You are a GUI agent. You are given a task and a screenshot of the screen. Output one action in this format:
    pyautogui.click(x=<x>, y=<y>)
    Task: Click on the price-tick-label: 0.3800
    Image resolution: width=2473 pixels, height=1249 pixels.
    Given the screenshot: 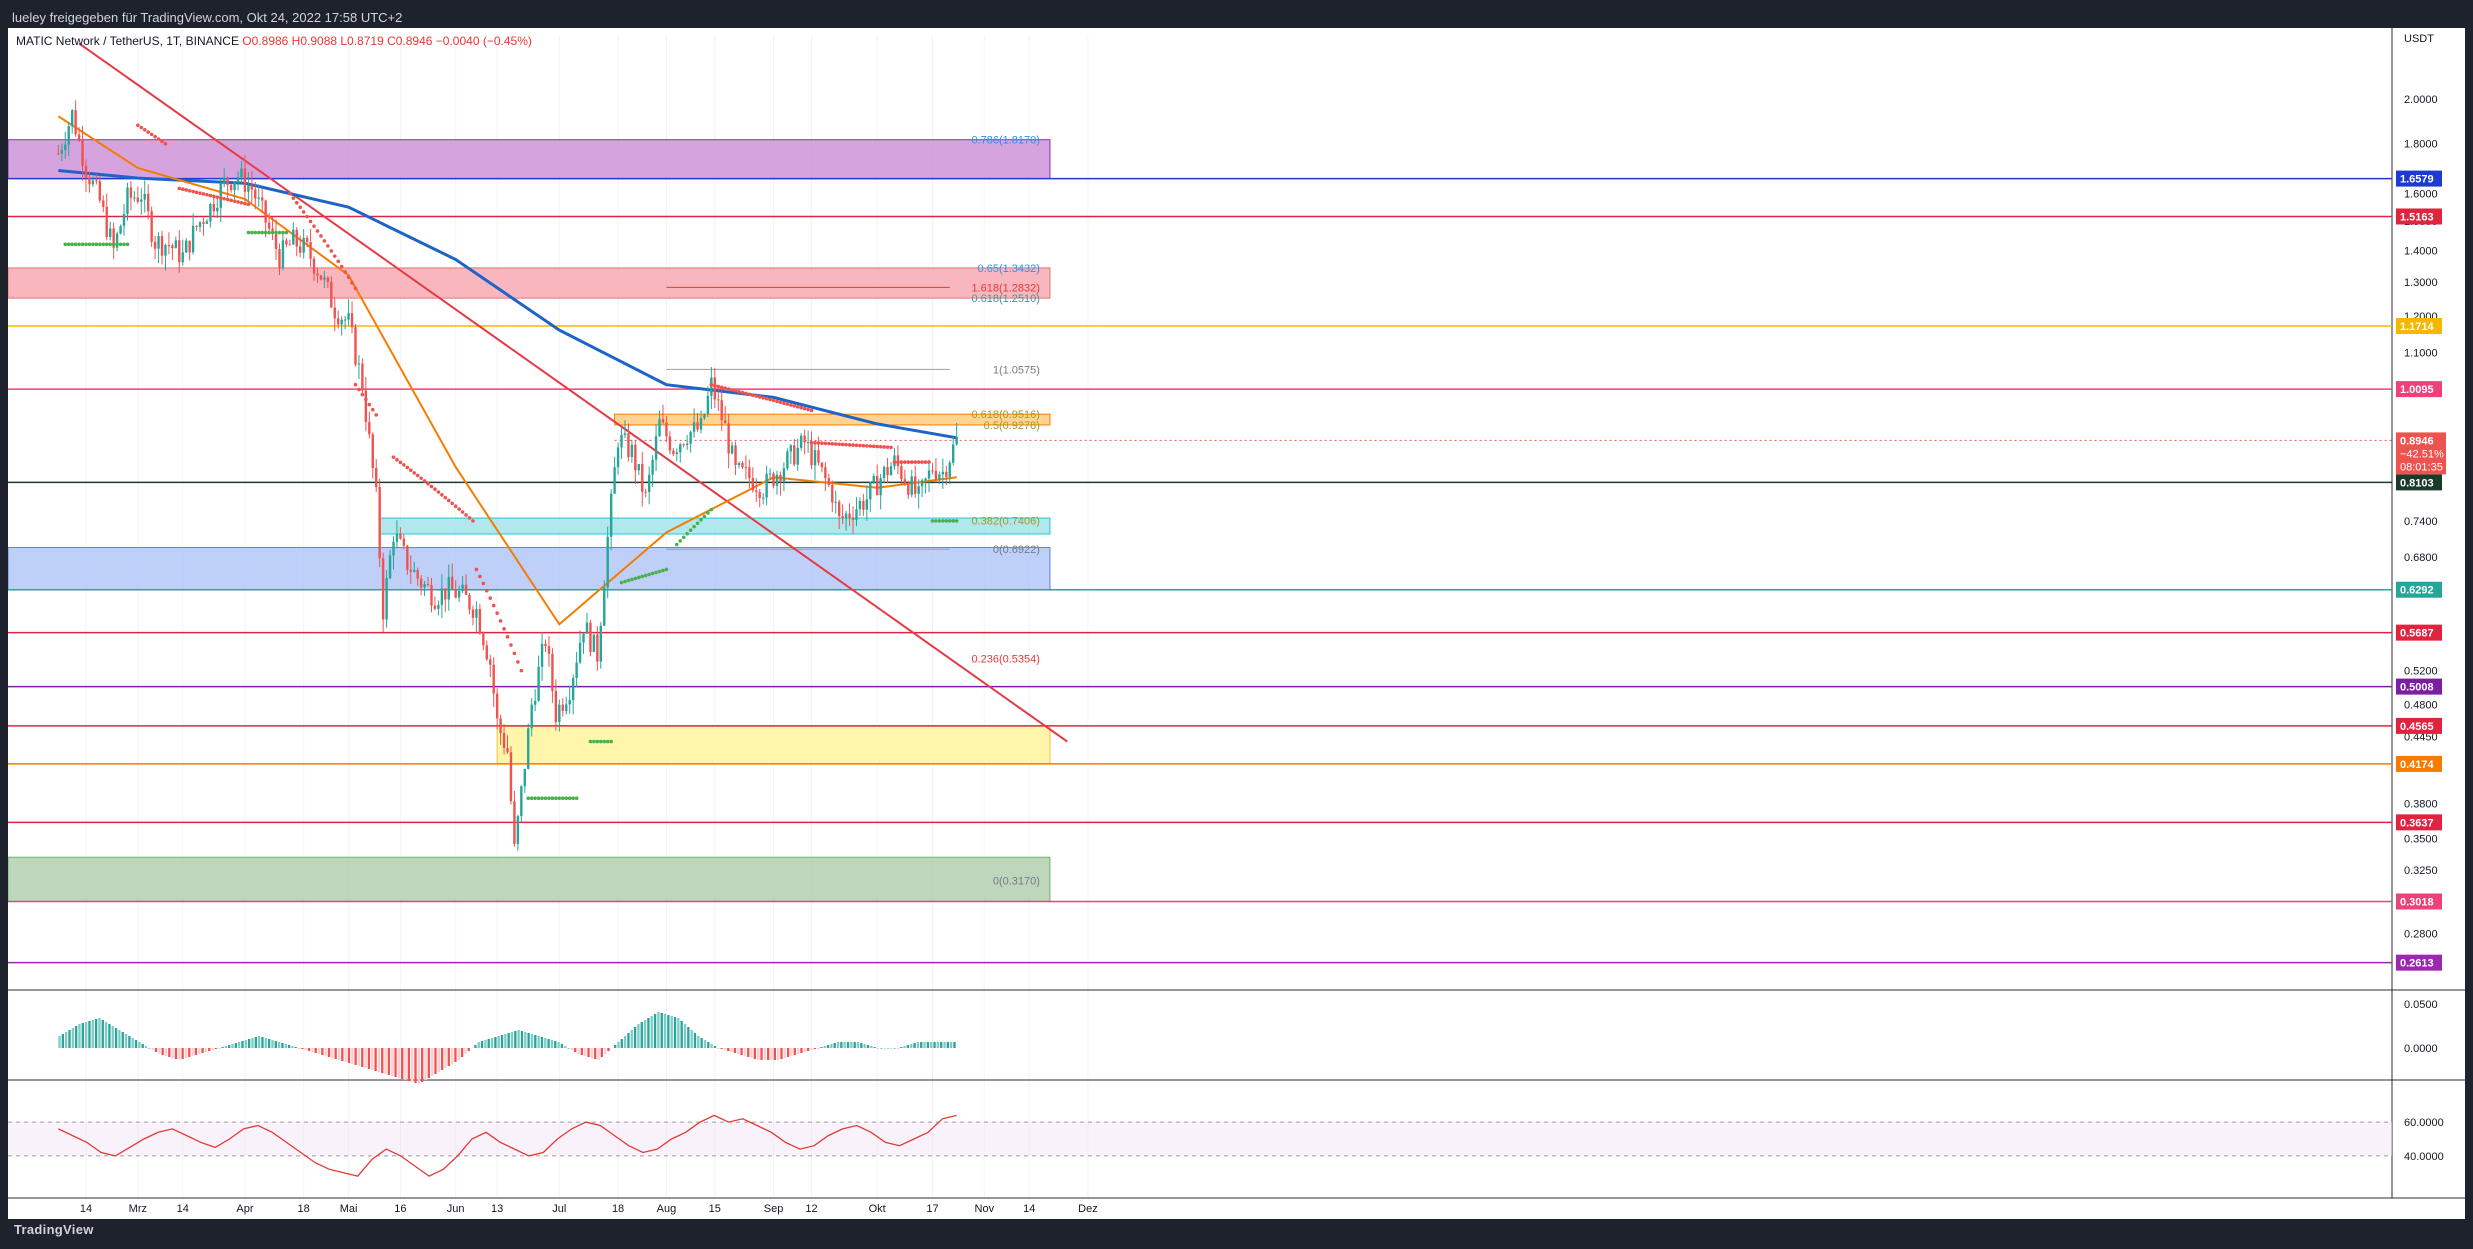 What is the action you would take?
    pyautogui.click(x=2421, y=805)
    